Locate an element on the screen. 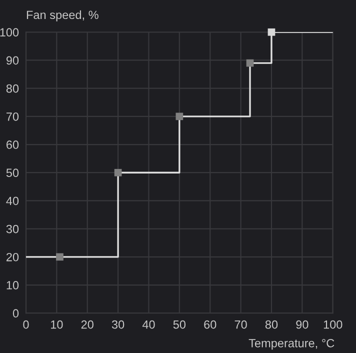  y-tick-label: 10 is located at coordinates (12, 285).